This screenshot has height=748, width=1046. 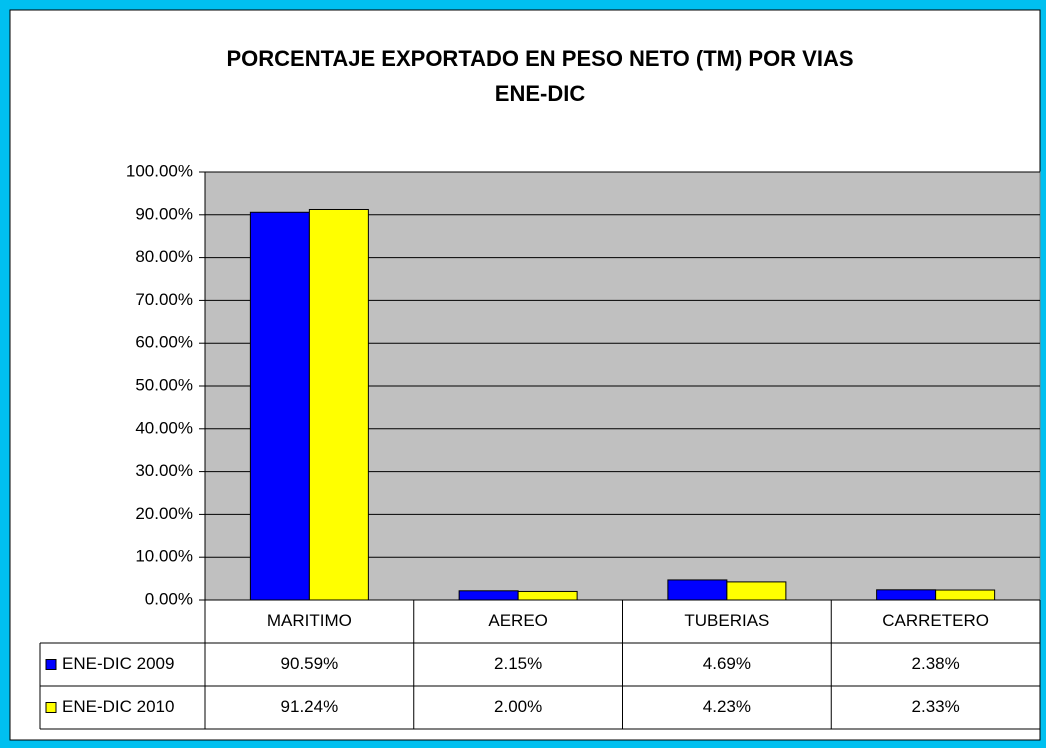 What do you see at coordinates (518, 663) in the screenshot?
I see `table-cell: 2.15%` at bounding box center [518, 663].